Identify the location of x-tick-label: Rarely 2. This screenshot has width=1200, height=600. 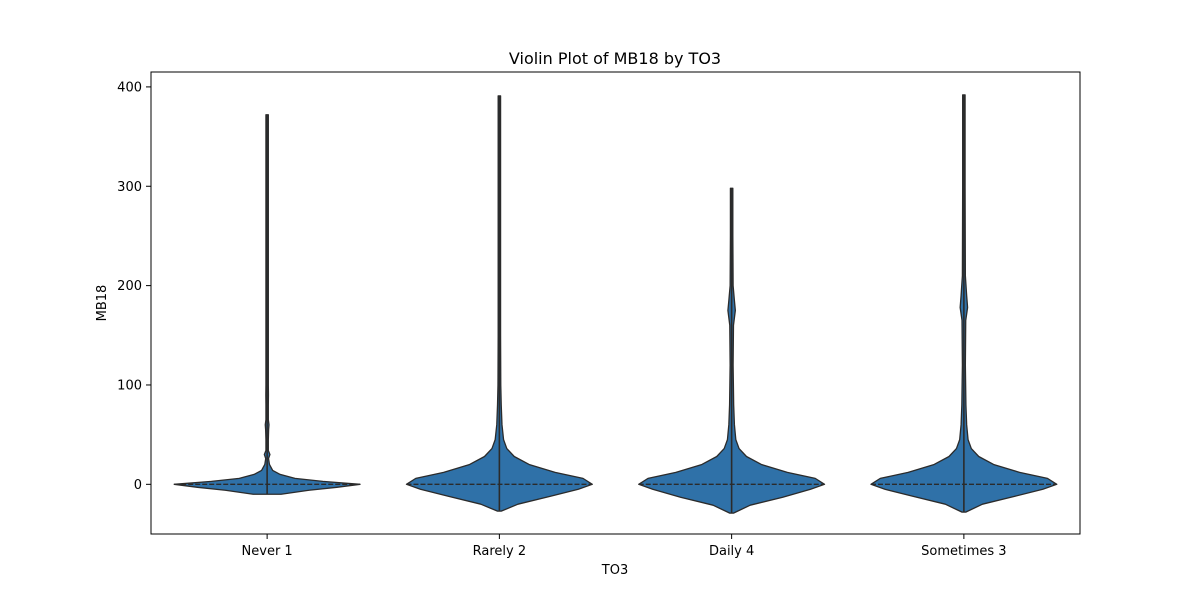
(499, 551).